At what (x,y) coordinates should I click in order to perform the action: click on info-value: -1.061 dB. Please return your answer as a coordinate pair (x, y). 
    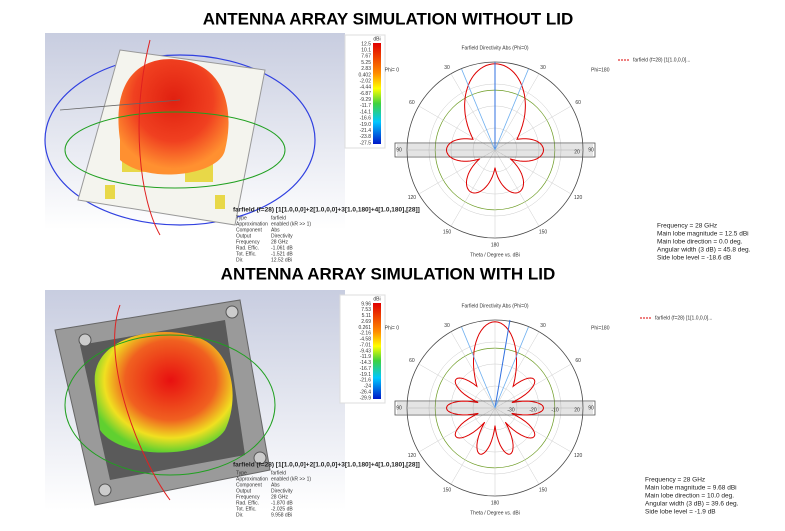
    Looking at the image, I should click on (282, 248).